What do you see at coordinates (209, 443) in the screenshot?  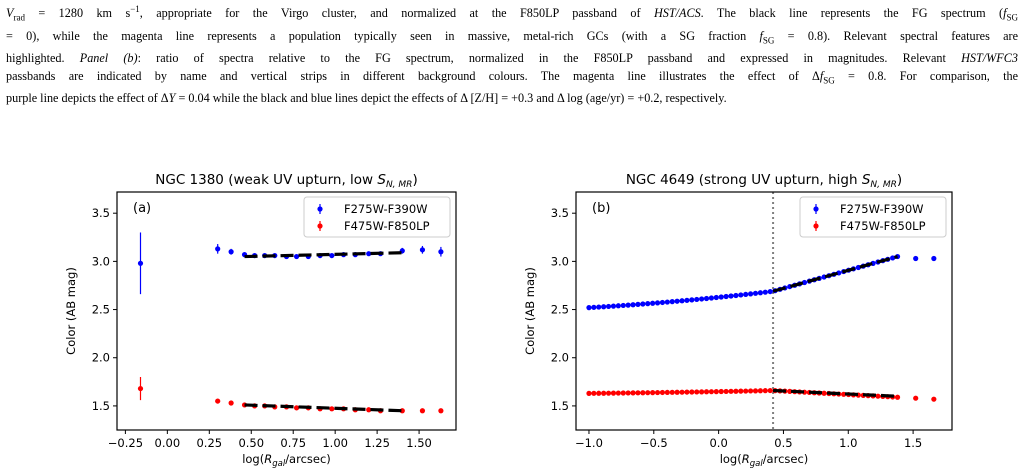 I see `x-tick-label: 0.25` at bounding box center [209, 443].